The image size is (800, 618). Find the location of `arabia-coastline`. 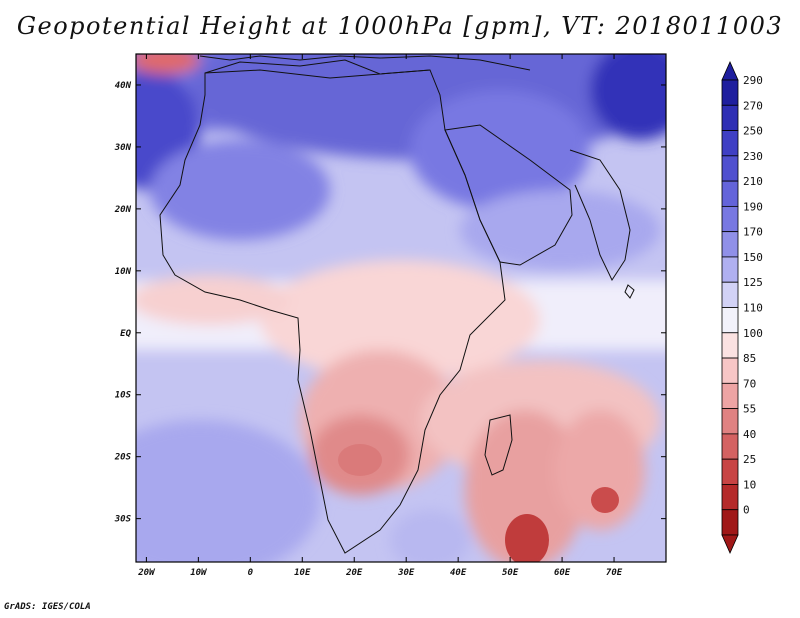

arabia-coastline is located at coordinates (508, 195).